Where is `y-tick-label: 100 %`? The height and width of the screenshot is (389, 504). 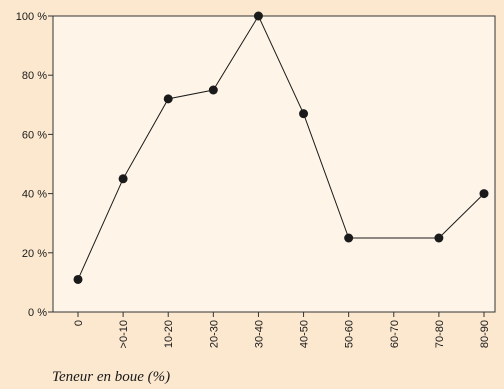
y-tick-label: 100 % is located at coordinates (31, 17).